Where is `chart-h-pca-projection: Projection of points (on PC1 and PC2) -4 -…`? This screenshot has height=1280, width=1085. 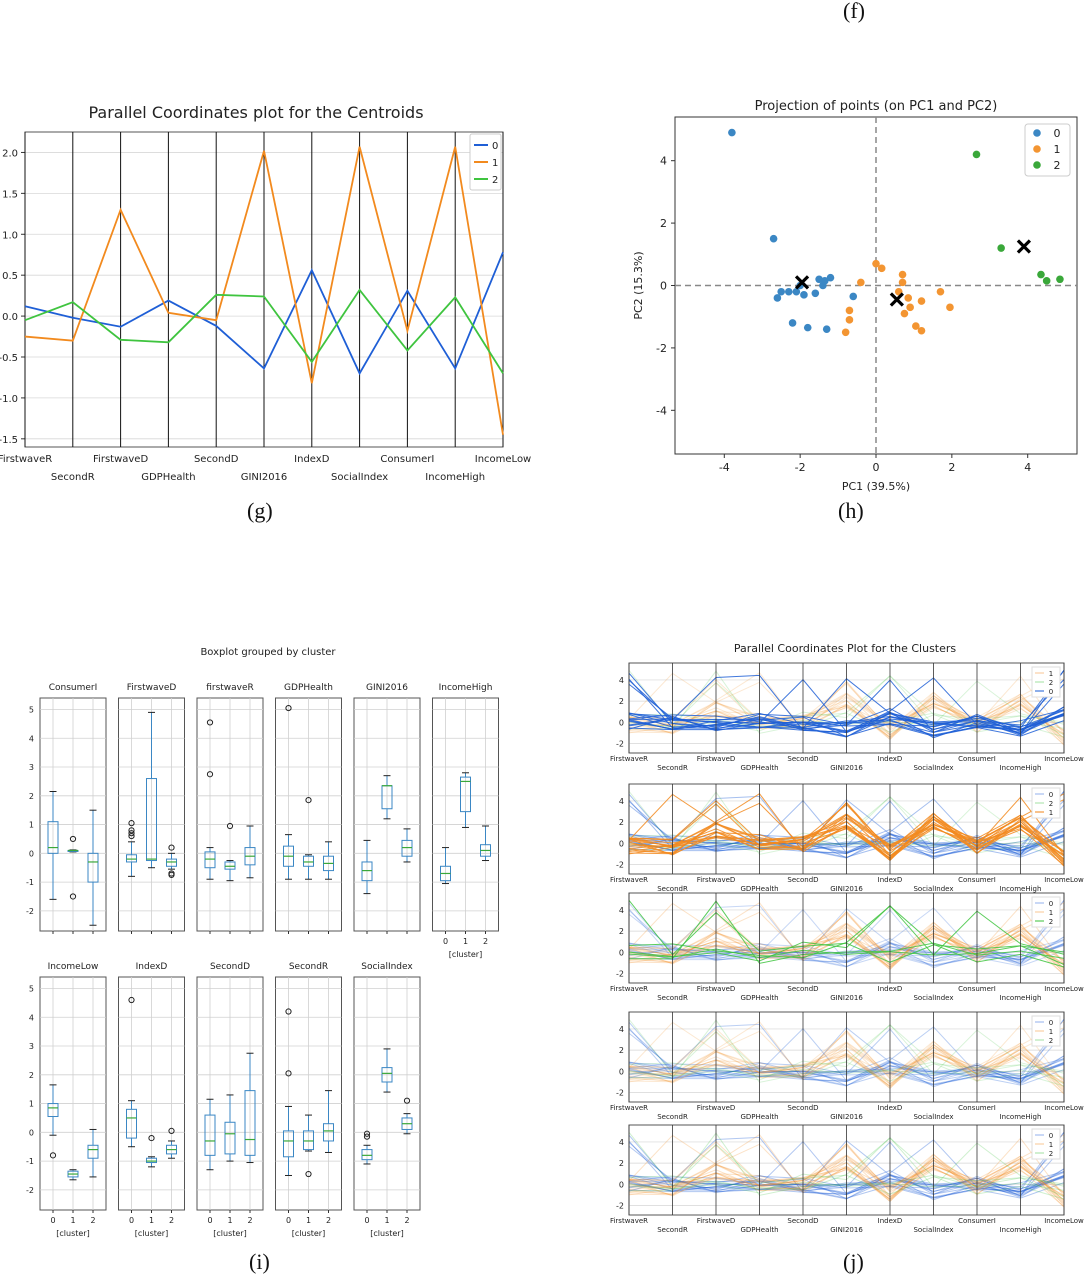 chart-h-pca-projection: Projection of points (on PC1 and PC2) -4 -… is located at coordinates (855, 296).